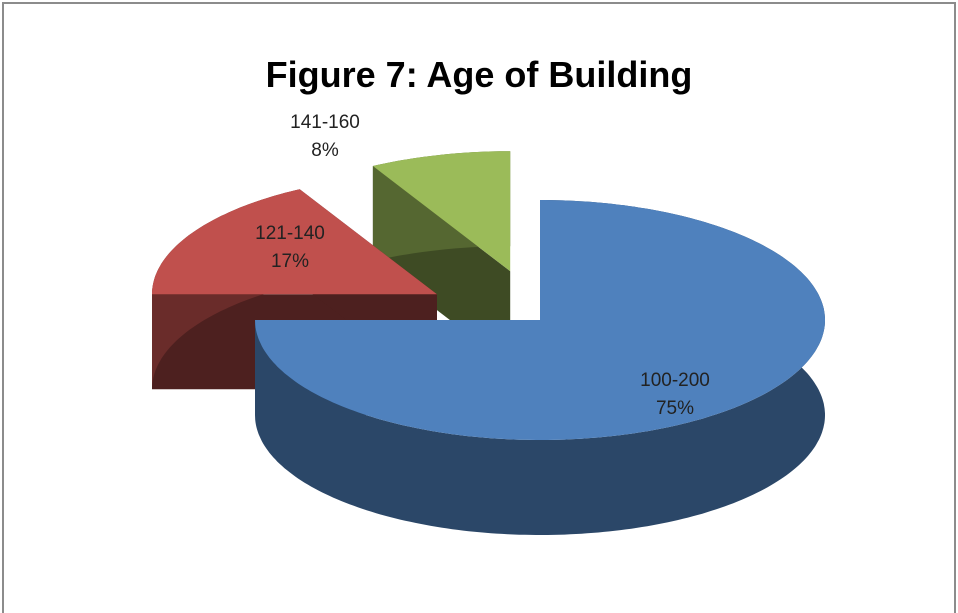  Describe the element at coordinates (325, 122) in the screenshot. I see `data-label-category: 141-160` at that location.